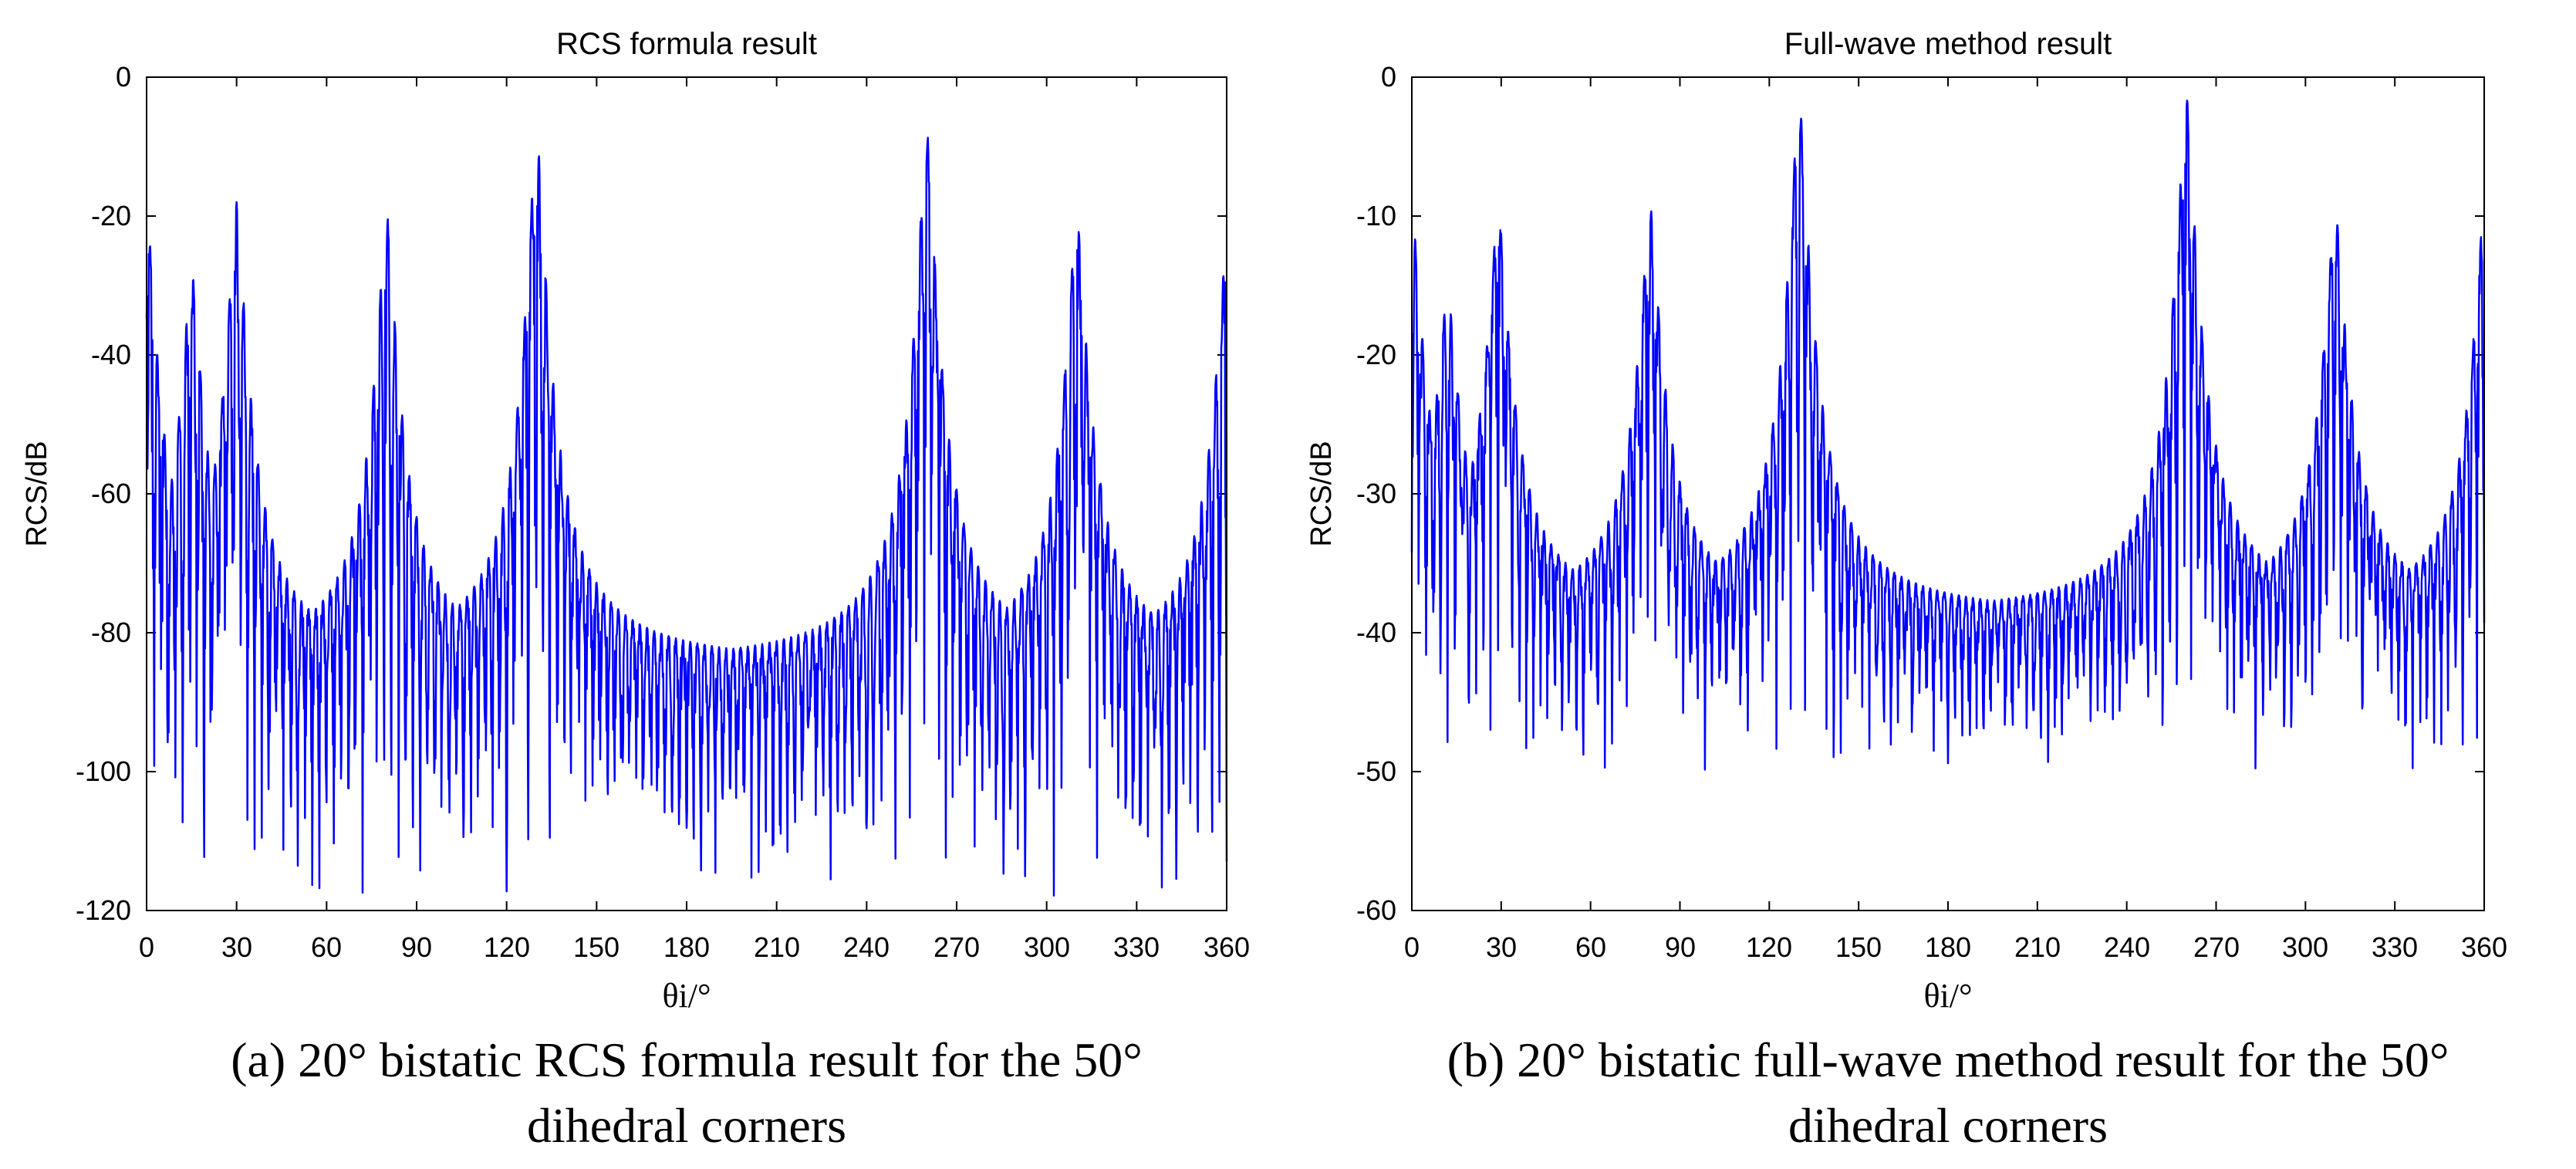 This screenshot has height=1169, width=2576. I want to click on chart-b-xtick-label: 150, so click(1858, 947).